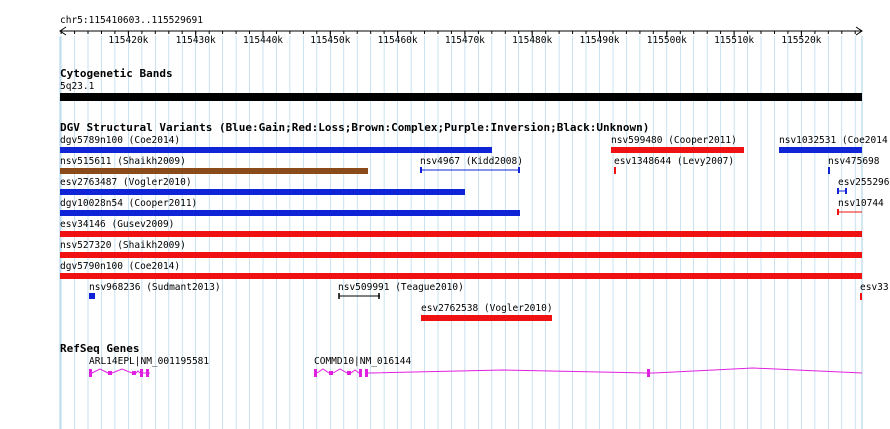 This screenshot has height=429, width=890. I want to click on feature-label: dgv10028n54 (Cooper2011), so click(129, 203).